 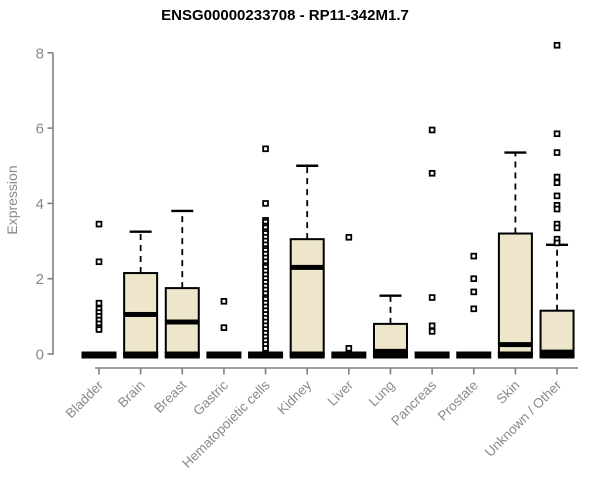 I want to click on y-tick-label: 4, so click(x=40, y=204).